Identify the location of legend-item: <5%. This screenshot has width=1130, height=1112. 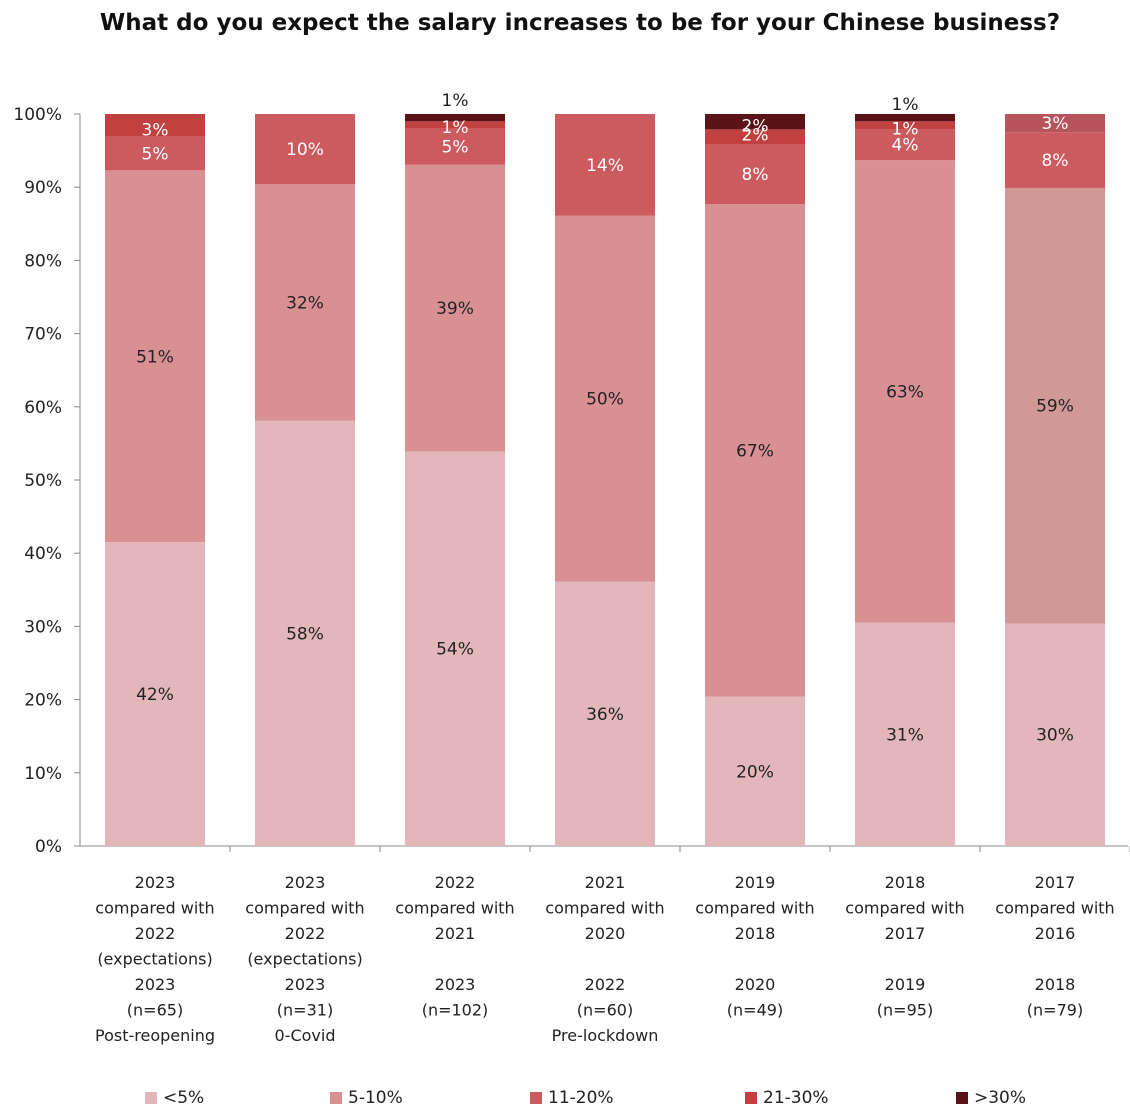
(174, 1098).